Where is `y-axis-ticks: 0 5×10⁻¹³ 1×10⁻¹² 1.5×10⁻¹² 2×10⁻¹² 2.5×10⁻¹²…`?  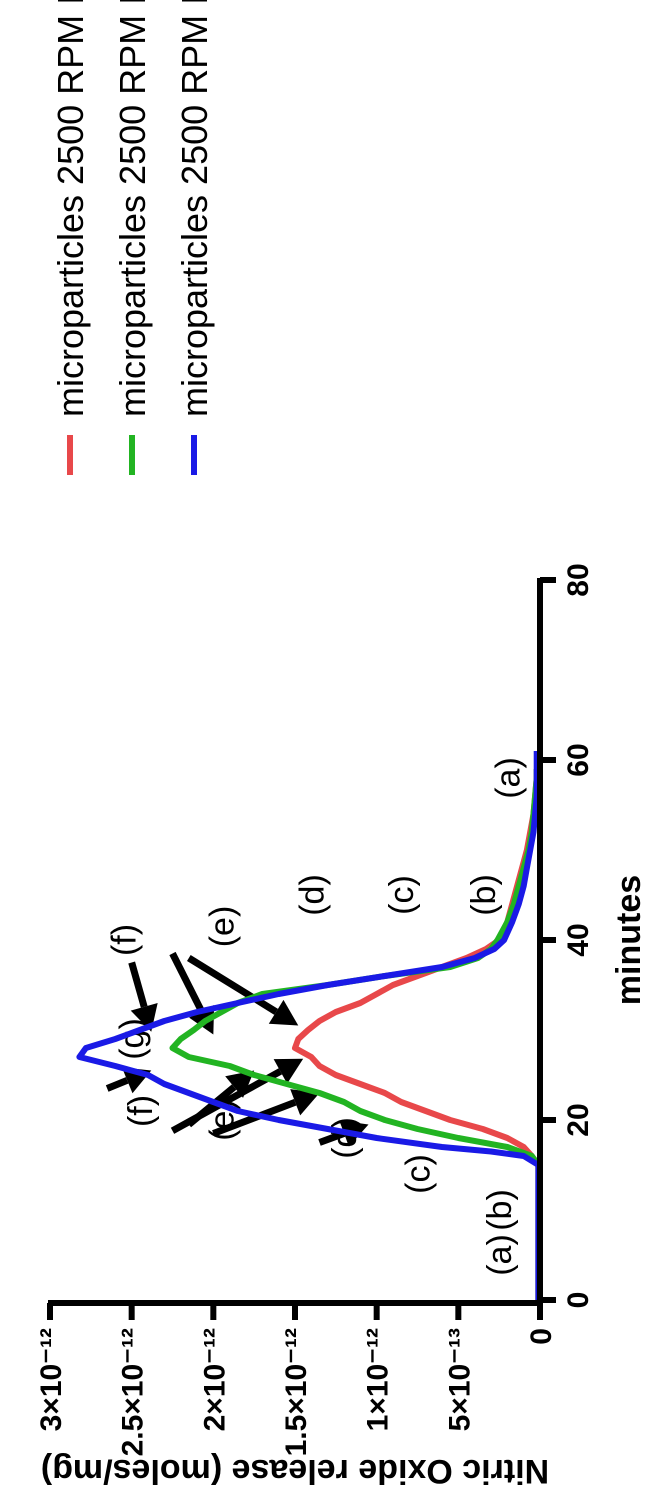 y-axis-ticks: 0 5×10⁻¹³ 1×10⁻¹² 1.5×10⁻¹² 2×10⁻¹² 2.5×10⁻¹²… is located at coordinates (296, 1379).